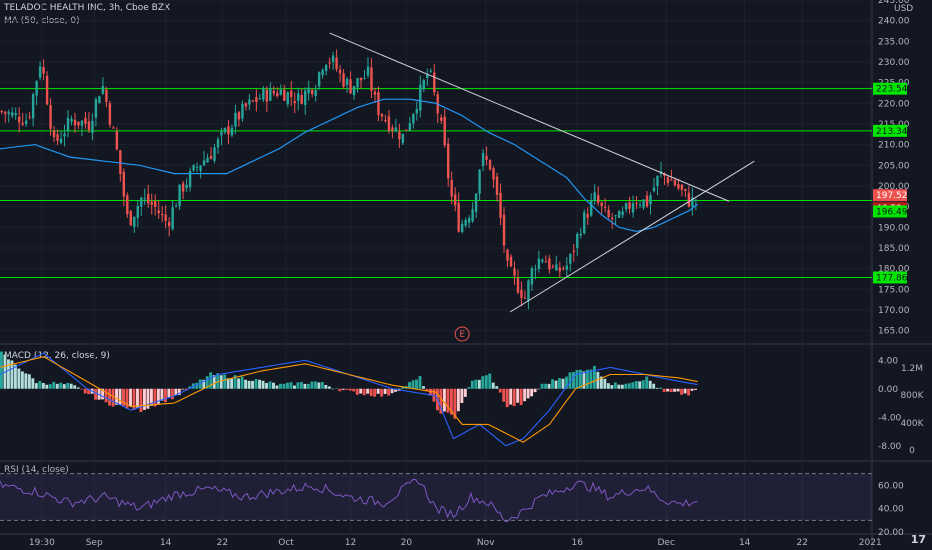  Describe the element at coordinates (890, 418) in the screenshot. I see `macd-tick-label: -4.00` at that location.